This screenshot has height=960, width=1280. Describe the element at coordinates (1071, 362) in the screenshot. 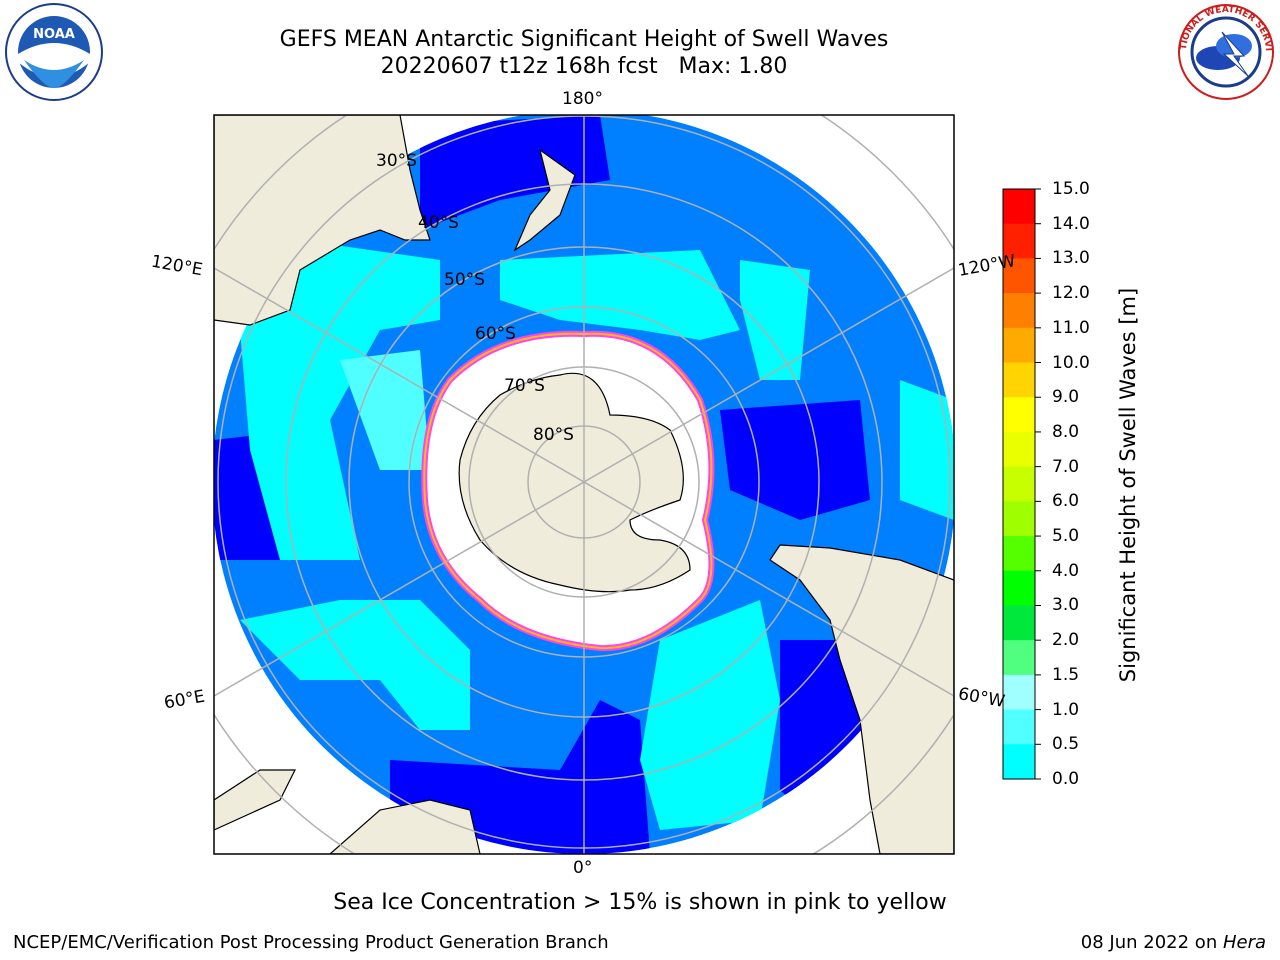

I see `colorbar-tick-label: 10.0` at that location.